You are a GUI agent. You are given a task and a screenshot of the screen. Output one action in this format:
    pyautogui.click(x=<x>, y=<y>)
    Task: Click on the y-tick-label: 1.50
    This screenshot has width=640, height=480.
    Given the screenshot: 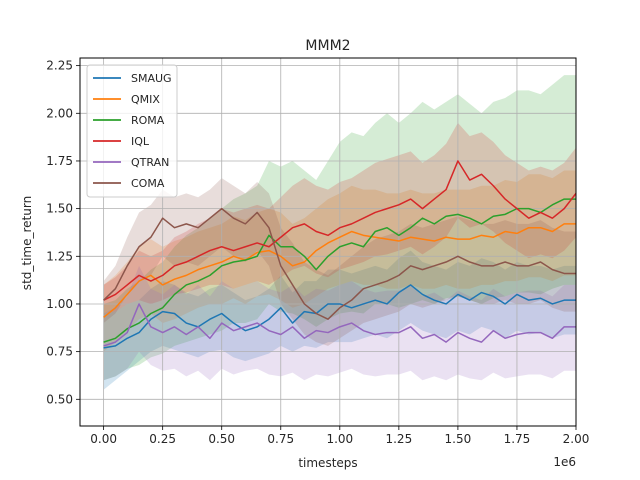 What is the action you would take?
    pyautogui.click(x=59, y=209)
    